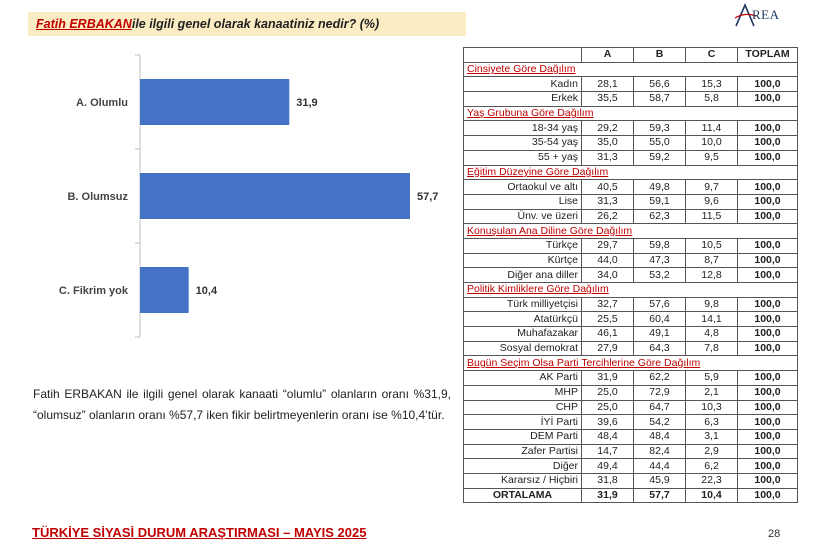 The image size is (820, 557). I want to click on cell-c: 5,8, so click(711, 99).